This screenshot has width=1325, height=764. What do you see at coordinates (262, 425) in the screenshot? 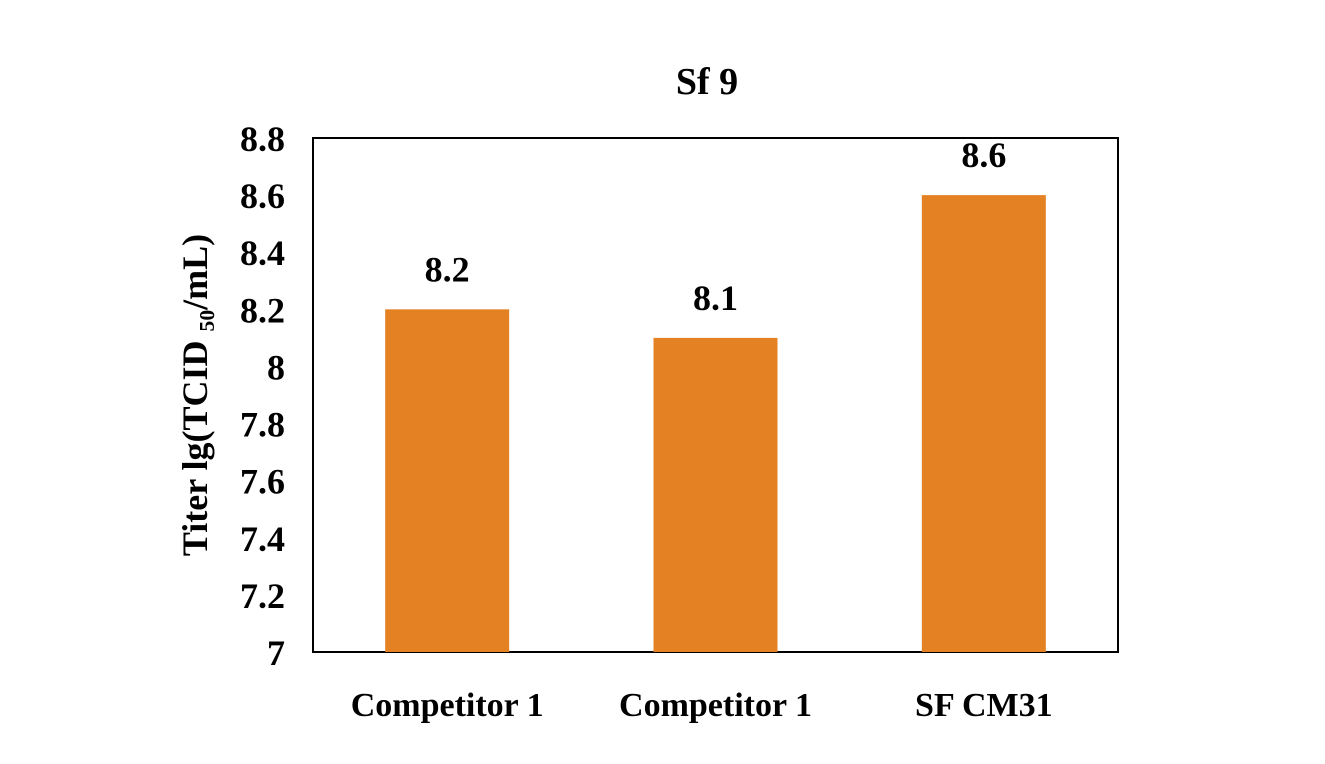
I see `y-tick-label: 7.8` at bounding box center [262, 425].